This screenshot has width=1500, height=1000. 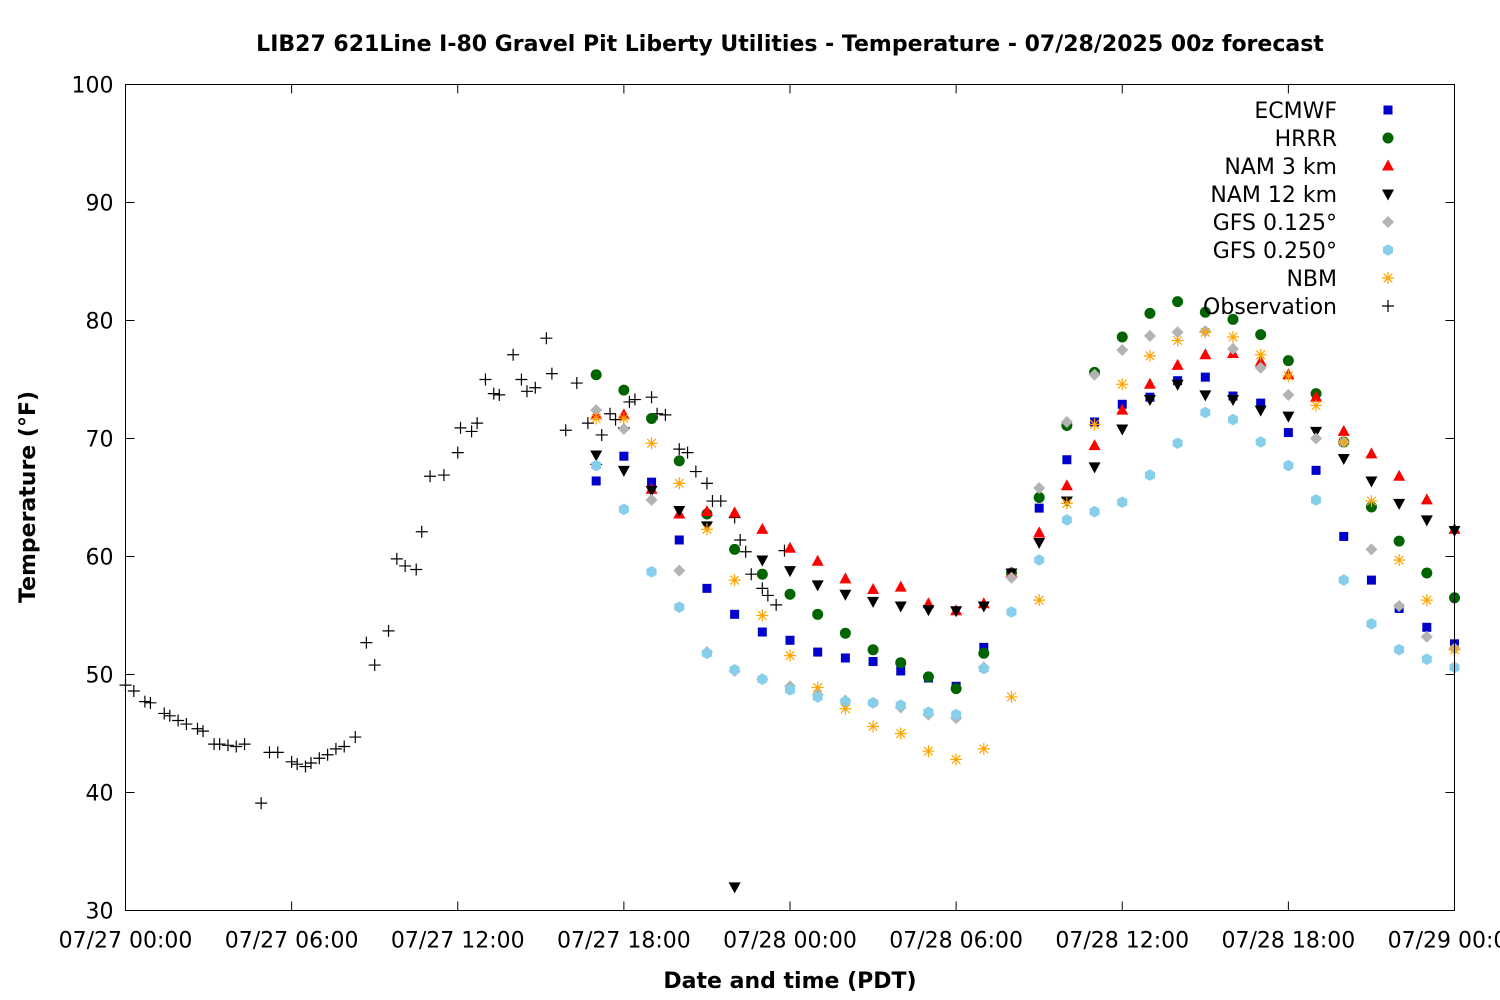 I want to click on legend-marker, so click(x=1388, y=165).